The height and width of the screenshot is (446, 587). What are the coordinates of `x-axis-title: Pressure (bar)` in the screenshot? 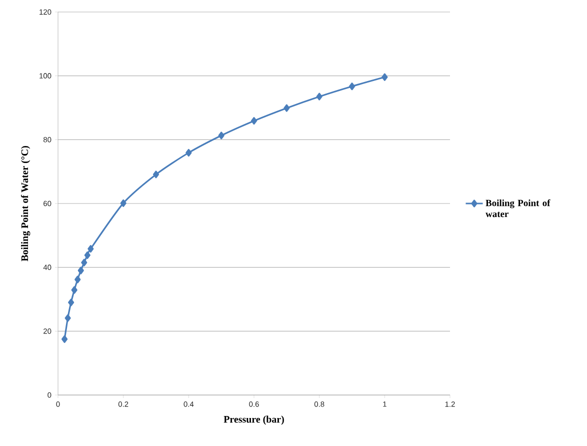 It's located at (254, 420).